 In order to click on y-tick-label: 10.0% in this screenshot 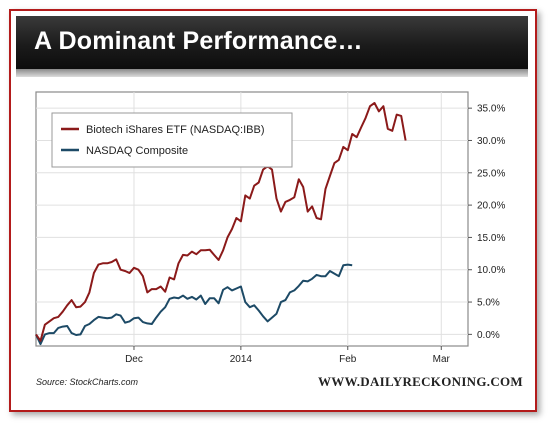, I will do `click(491, 270)`.